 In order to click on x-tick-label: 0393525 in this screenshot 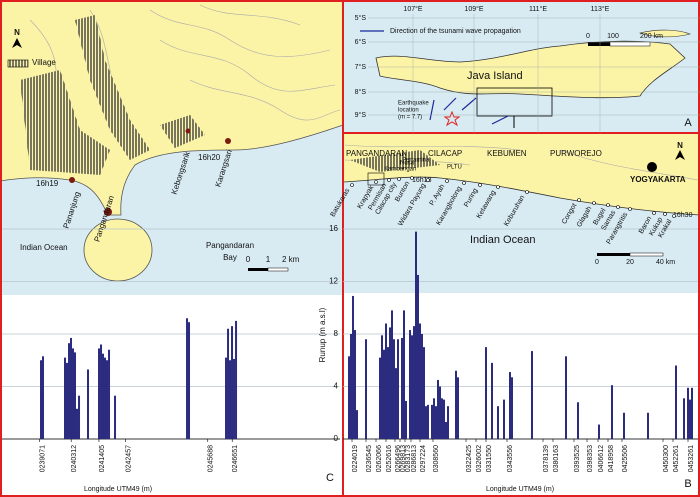, I will do `click(577, 458)`.